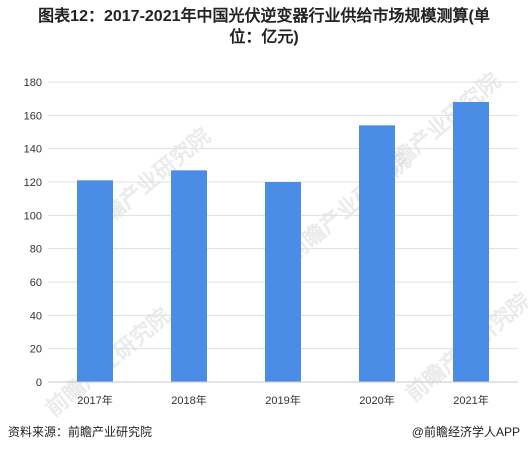  Describe the element at coordinates (283, 282) in the screenshot. I see `bar-2019年` at that location.